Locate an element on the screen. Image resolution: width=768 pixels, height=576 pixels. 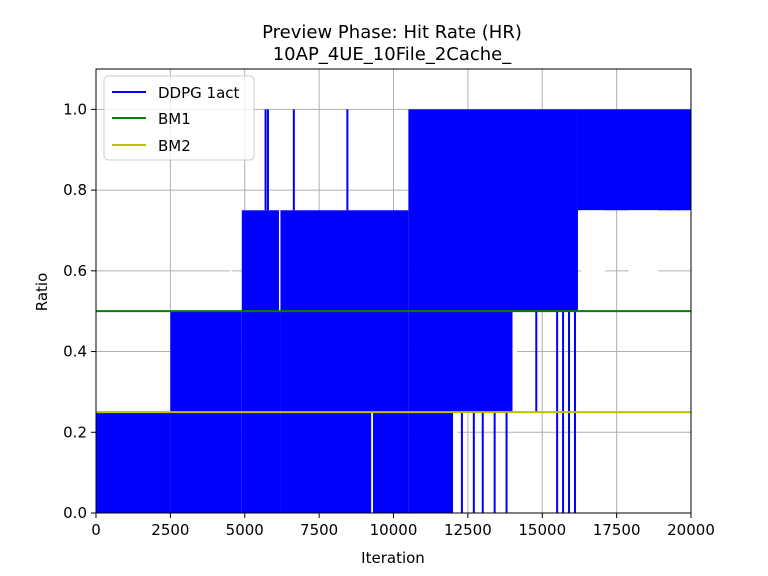
x-tick-label: 15000 is located at coordinates (542, 530).